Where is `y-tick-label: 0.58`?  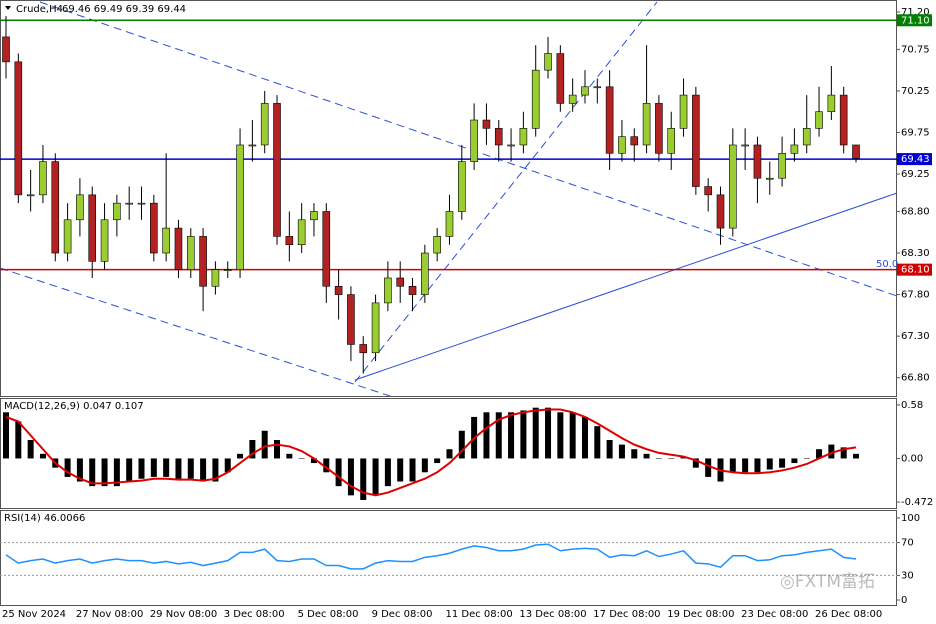
y-tick-label: 0.58 is located at coordinates (912, 405).